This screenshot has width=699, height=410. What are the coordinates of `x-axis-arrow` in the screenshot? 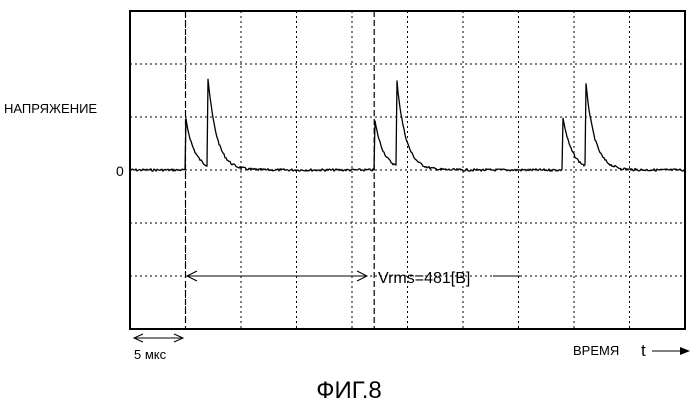 It's located at (671, 351).